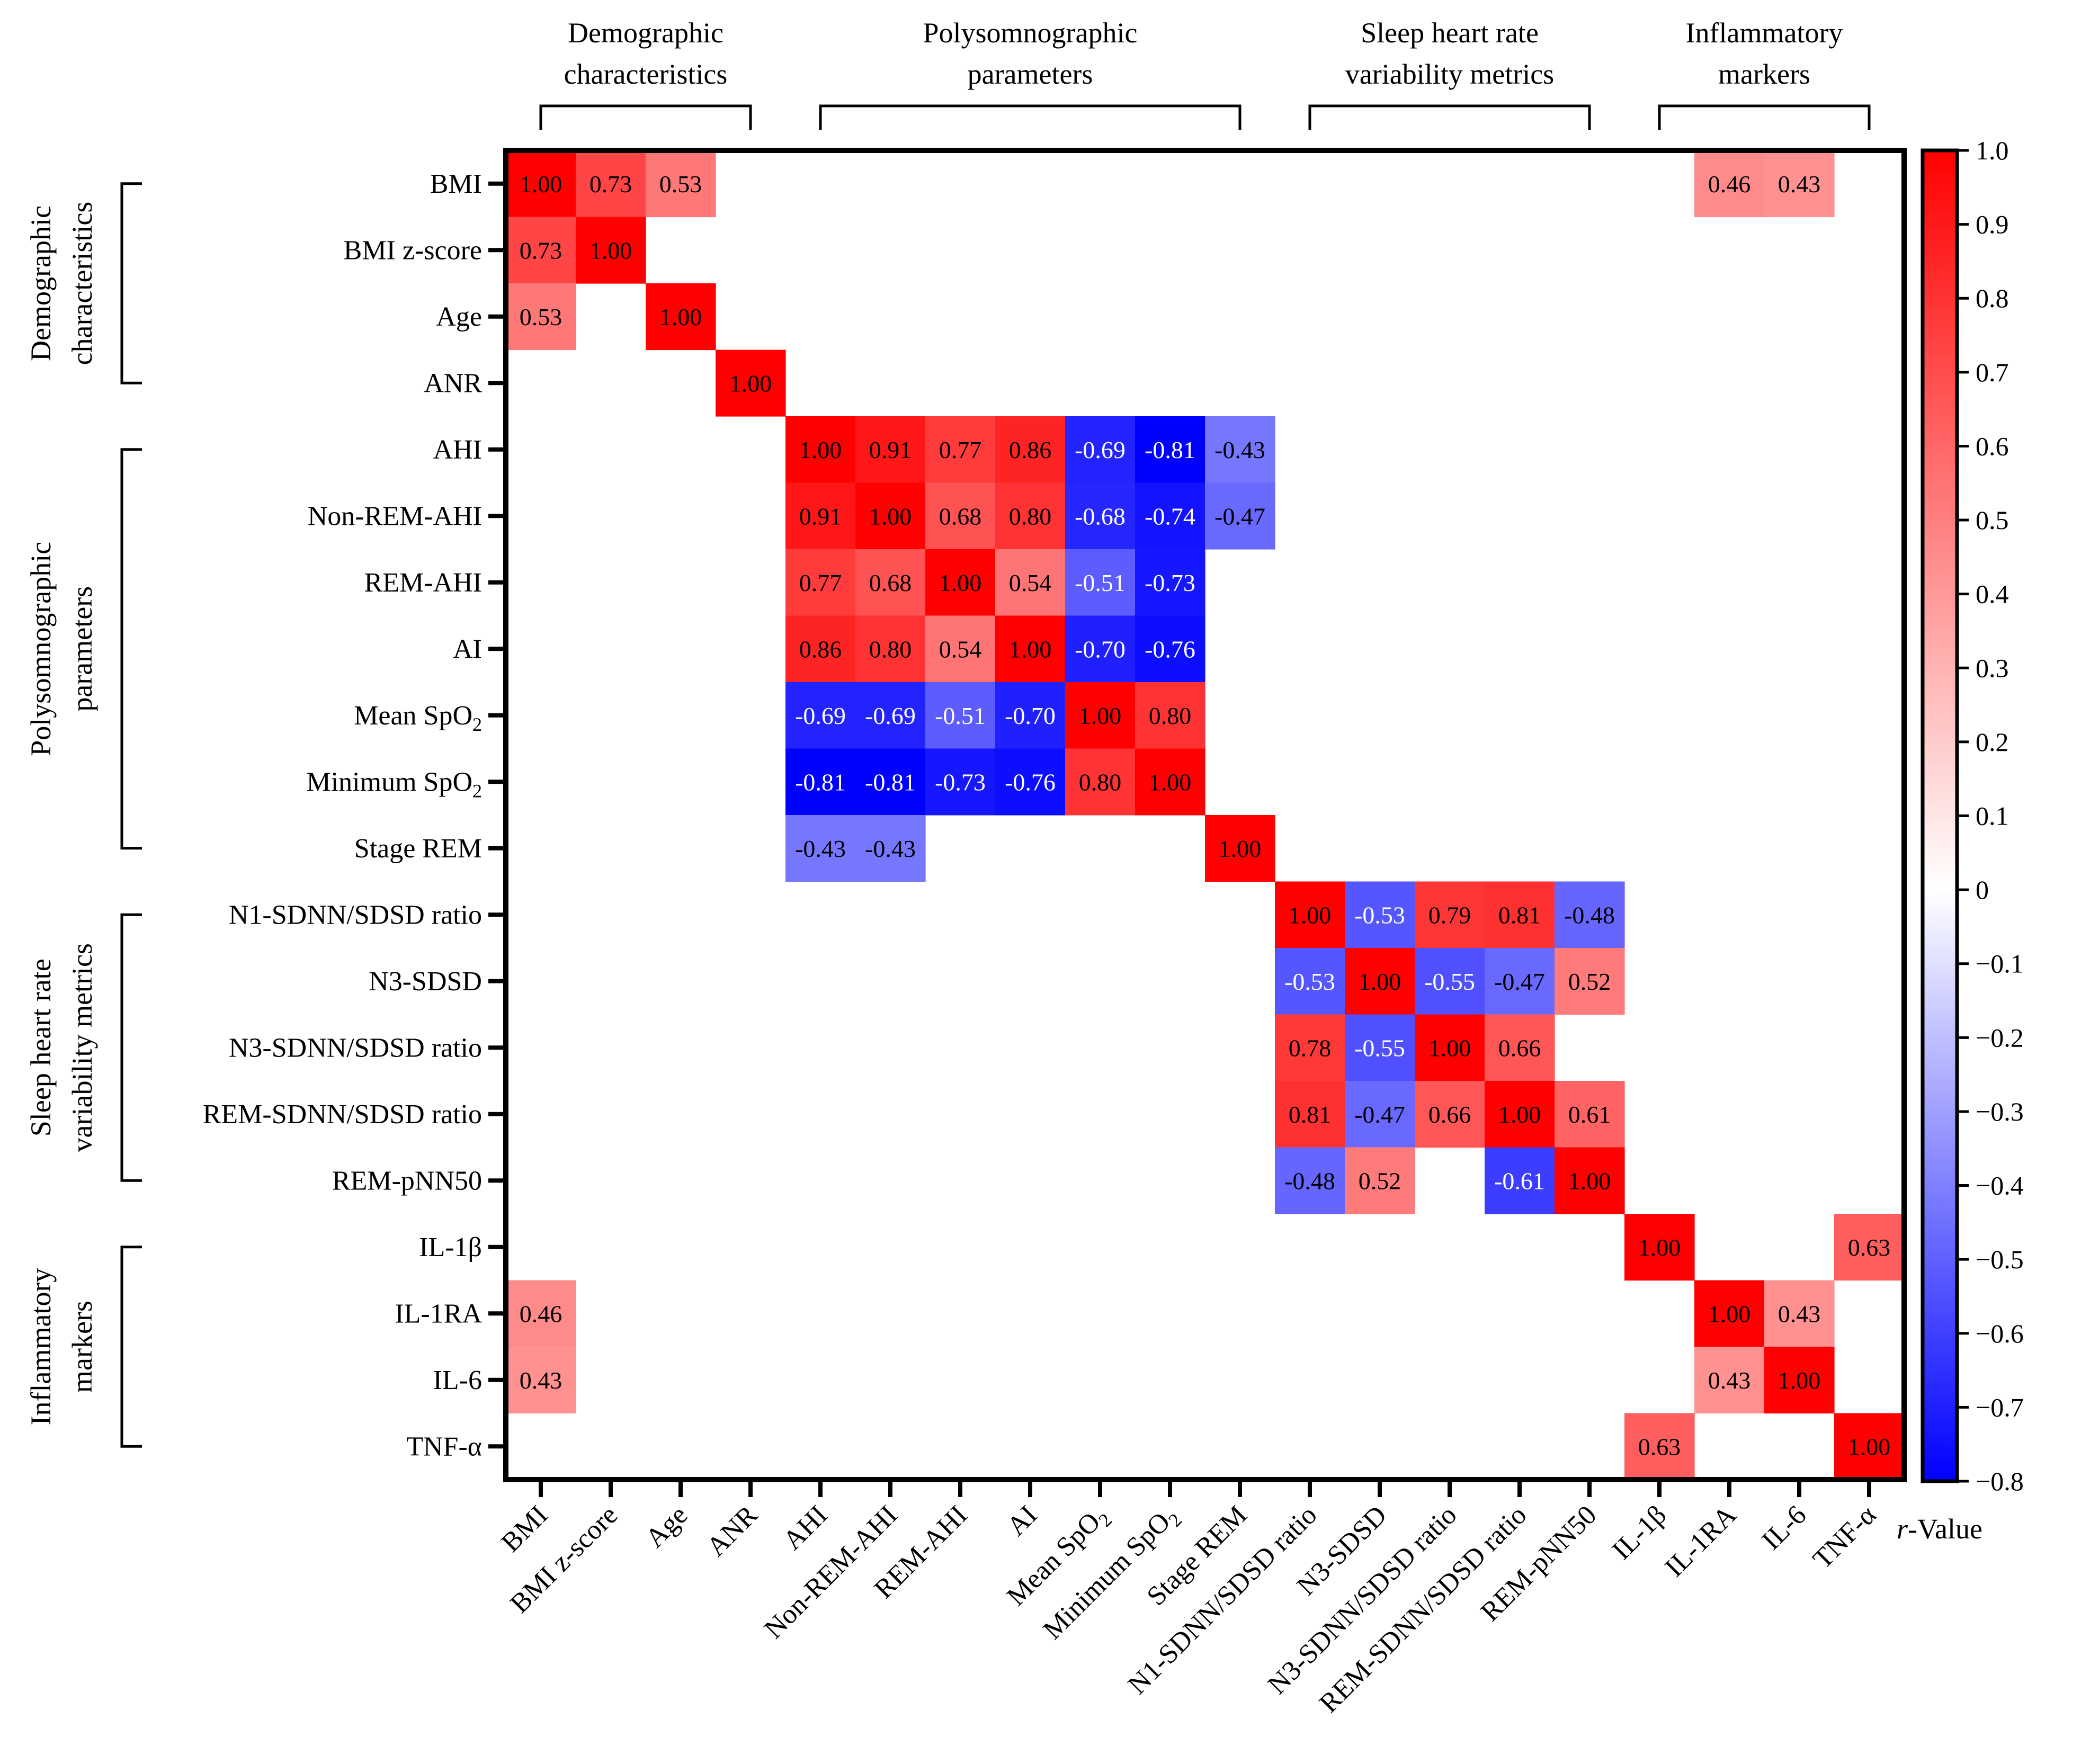  What do you see at coordinates (1982, 890) in the screenshot?
I see `colorbar-tick-label: 0` at bounding box center [1982, 890].